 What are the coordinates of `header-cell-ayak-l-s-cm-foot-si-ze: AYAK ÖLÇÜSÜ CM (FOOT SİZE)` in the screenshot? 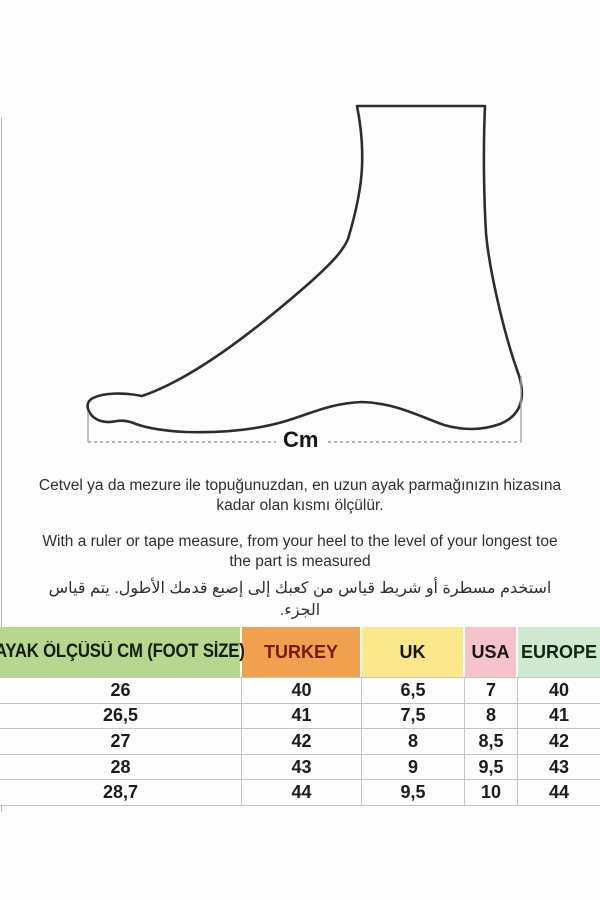 It's located at (122, 652).